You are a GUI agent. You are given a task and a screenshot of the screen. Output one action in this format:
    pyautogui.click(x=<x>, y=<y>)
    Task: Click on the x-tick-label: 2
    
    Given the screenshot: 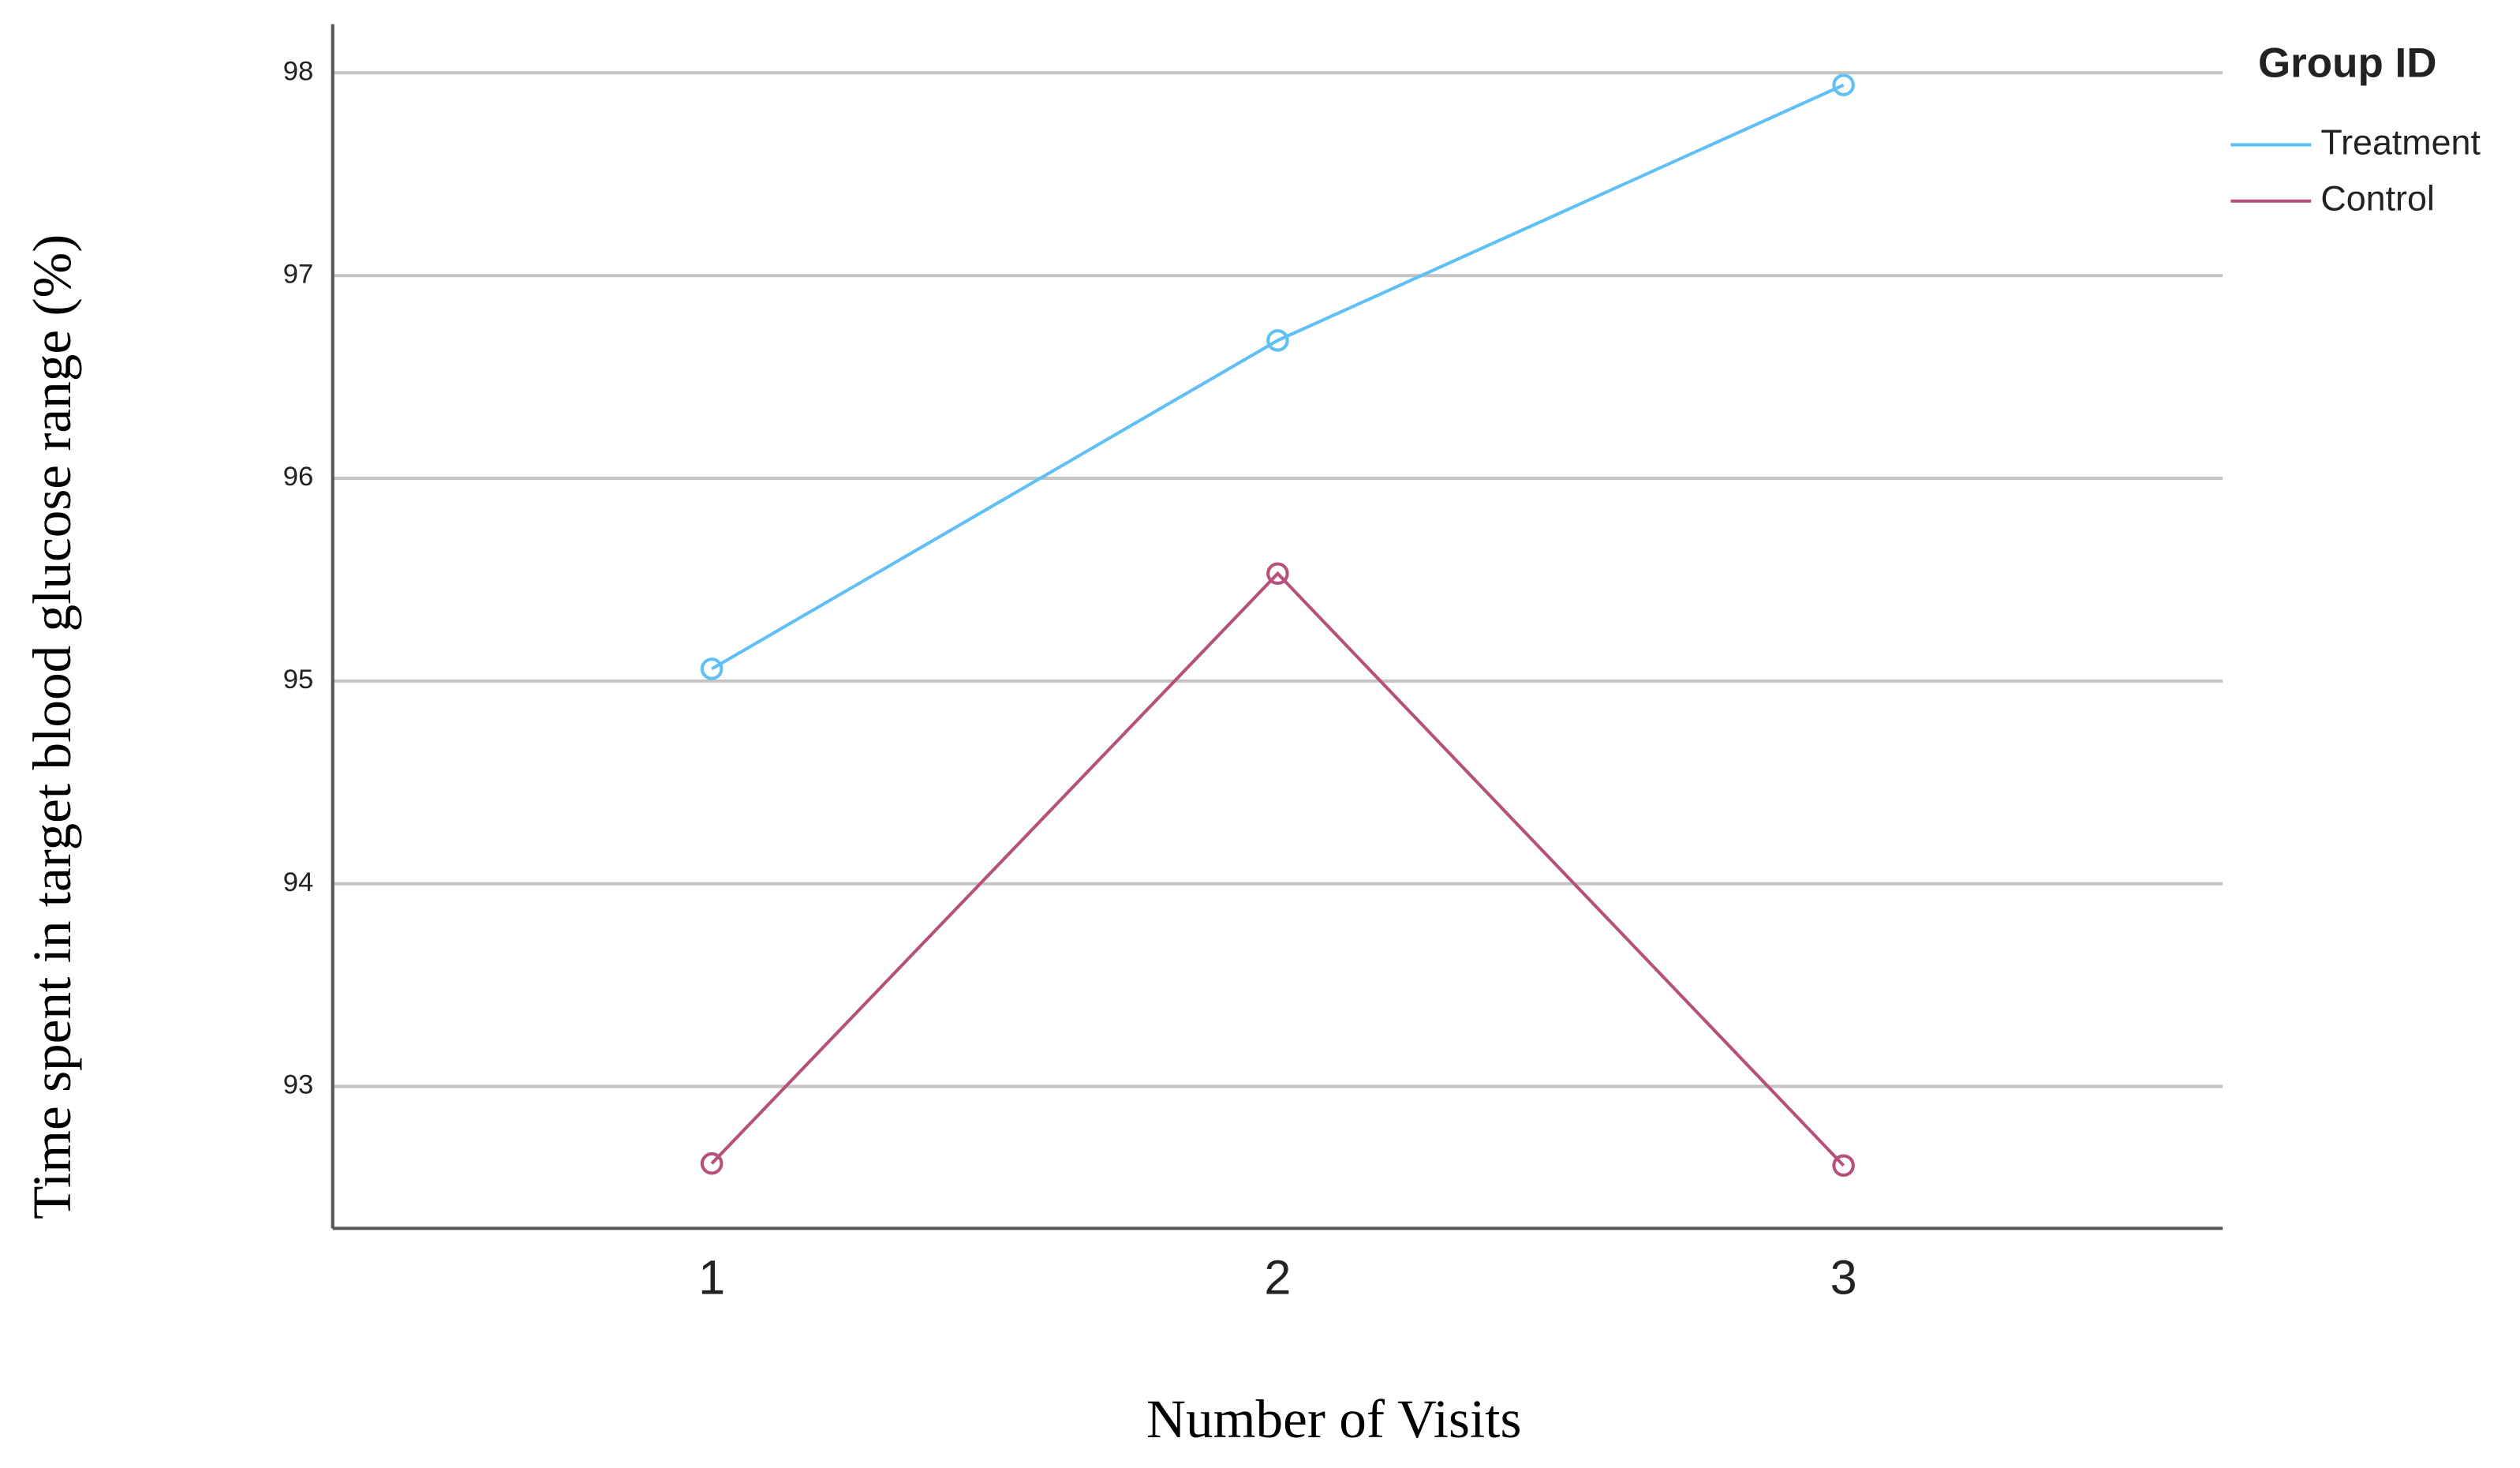 What is the action you would take?
    pyautogui.click(x=1277, y=1278)
    